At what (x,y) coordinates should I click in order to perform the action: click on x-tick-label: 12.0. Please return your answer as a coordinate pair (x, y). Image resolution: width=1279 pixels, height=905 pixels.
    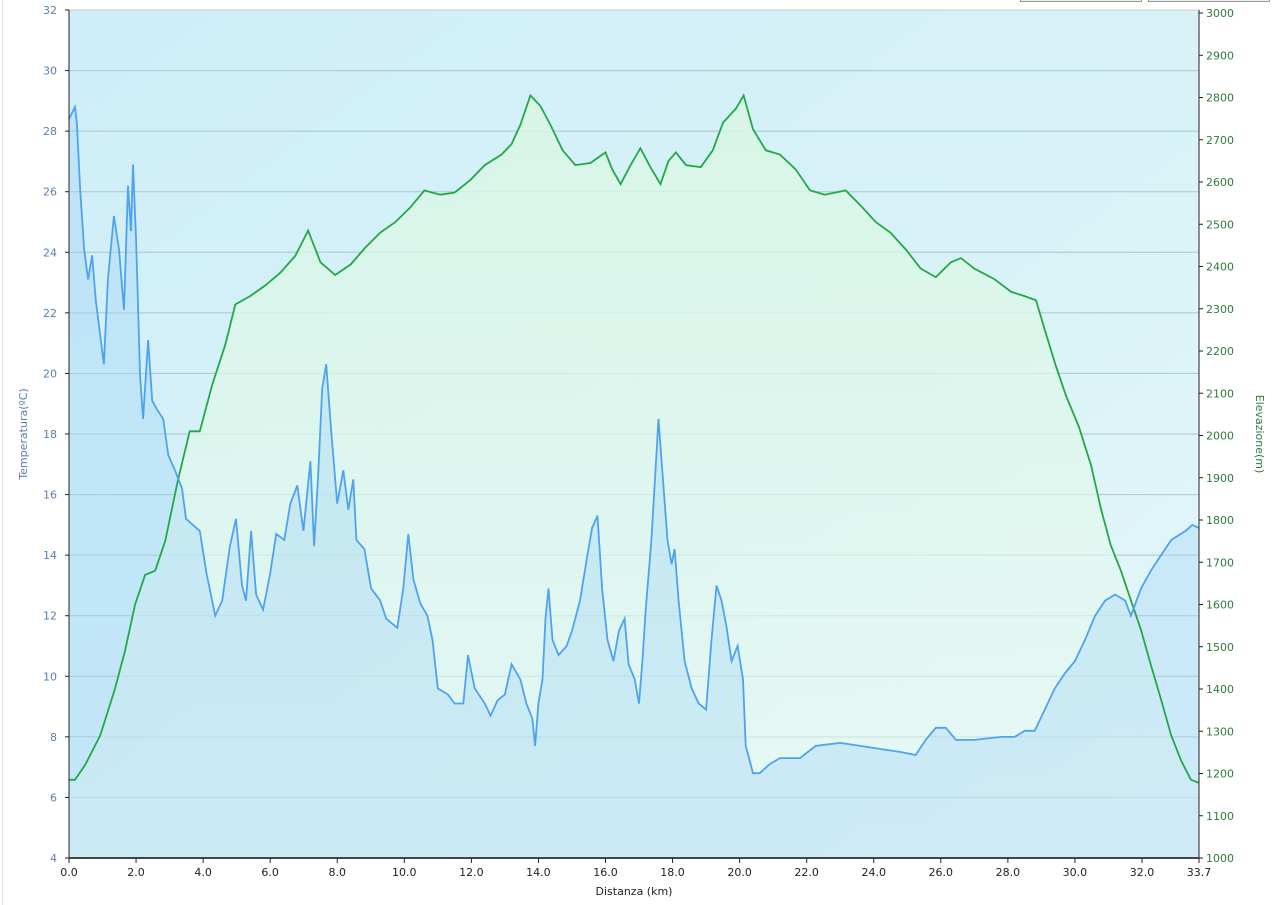
    Looking at the image, I should click on (471, 872).